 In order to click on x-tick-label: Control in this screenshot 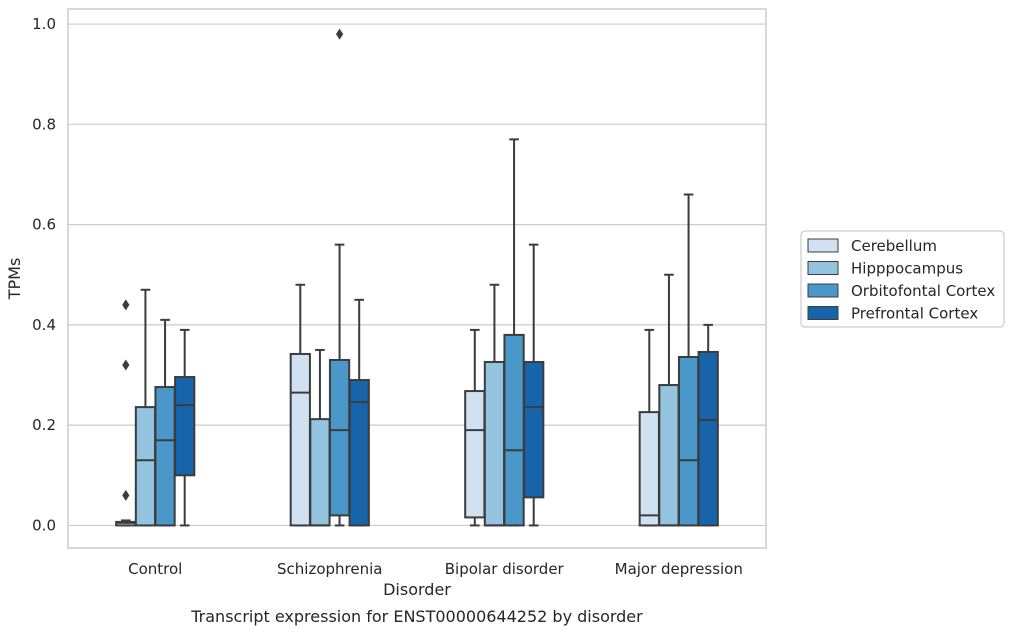, I will do `click(155, 569)`.